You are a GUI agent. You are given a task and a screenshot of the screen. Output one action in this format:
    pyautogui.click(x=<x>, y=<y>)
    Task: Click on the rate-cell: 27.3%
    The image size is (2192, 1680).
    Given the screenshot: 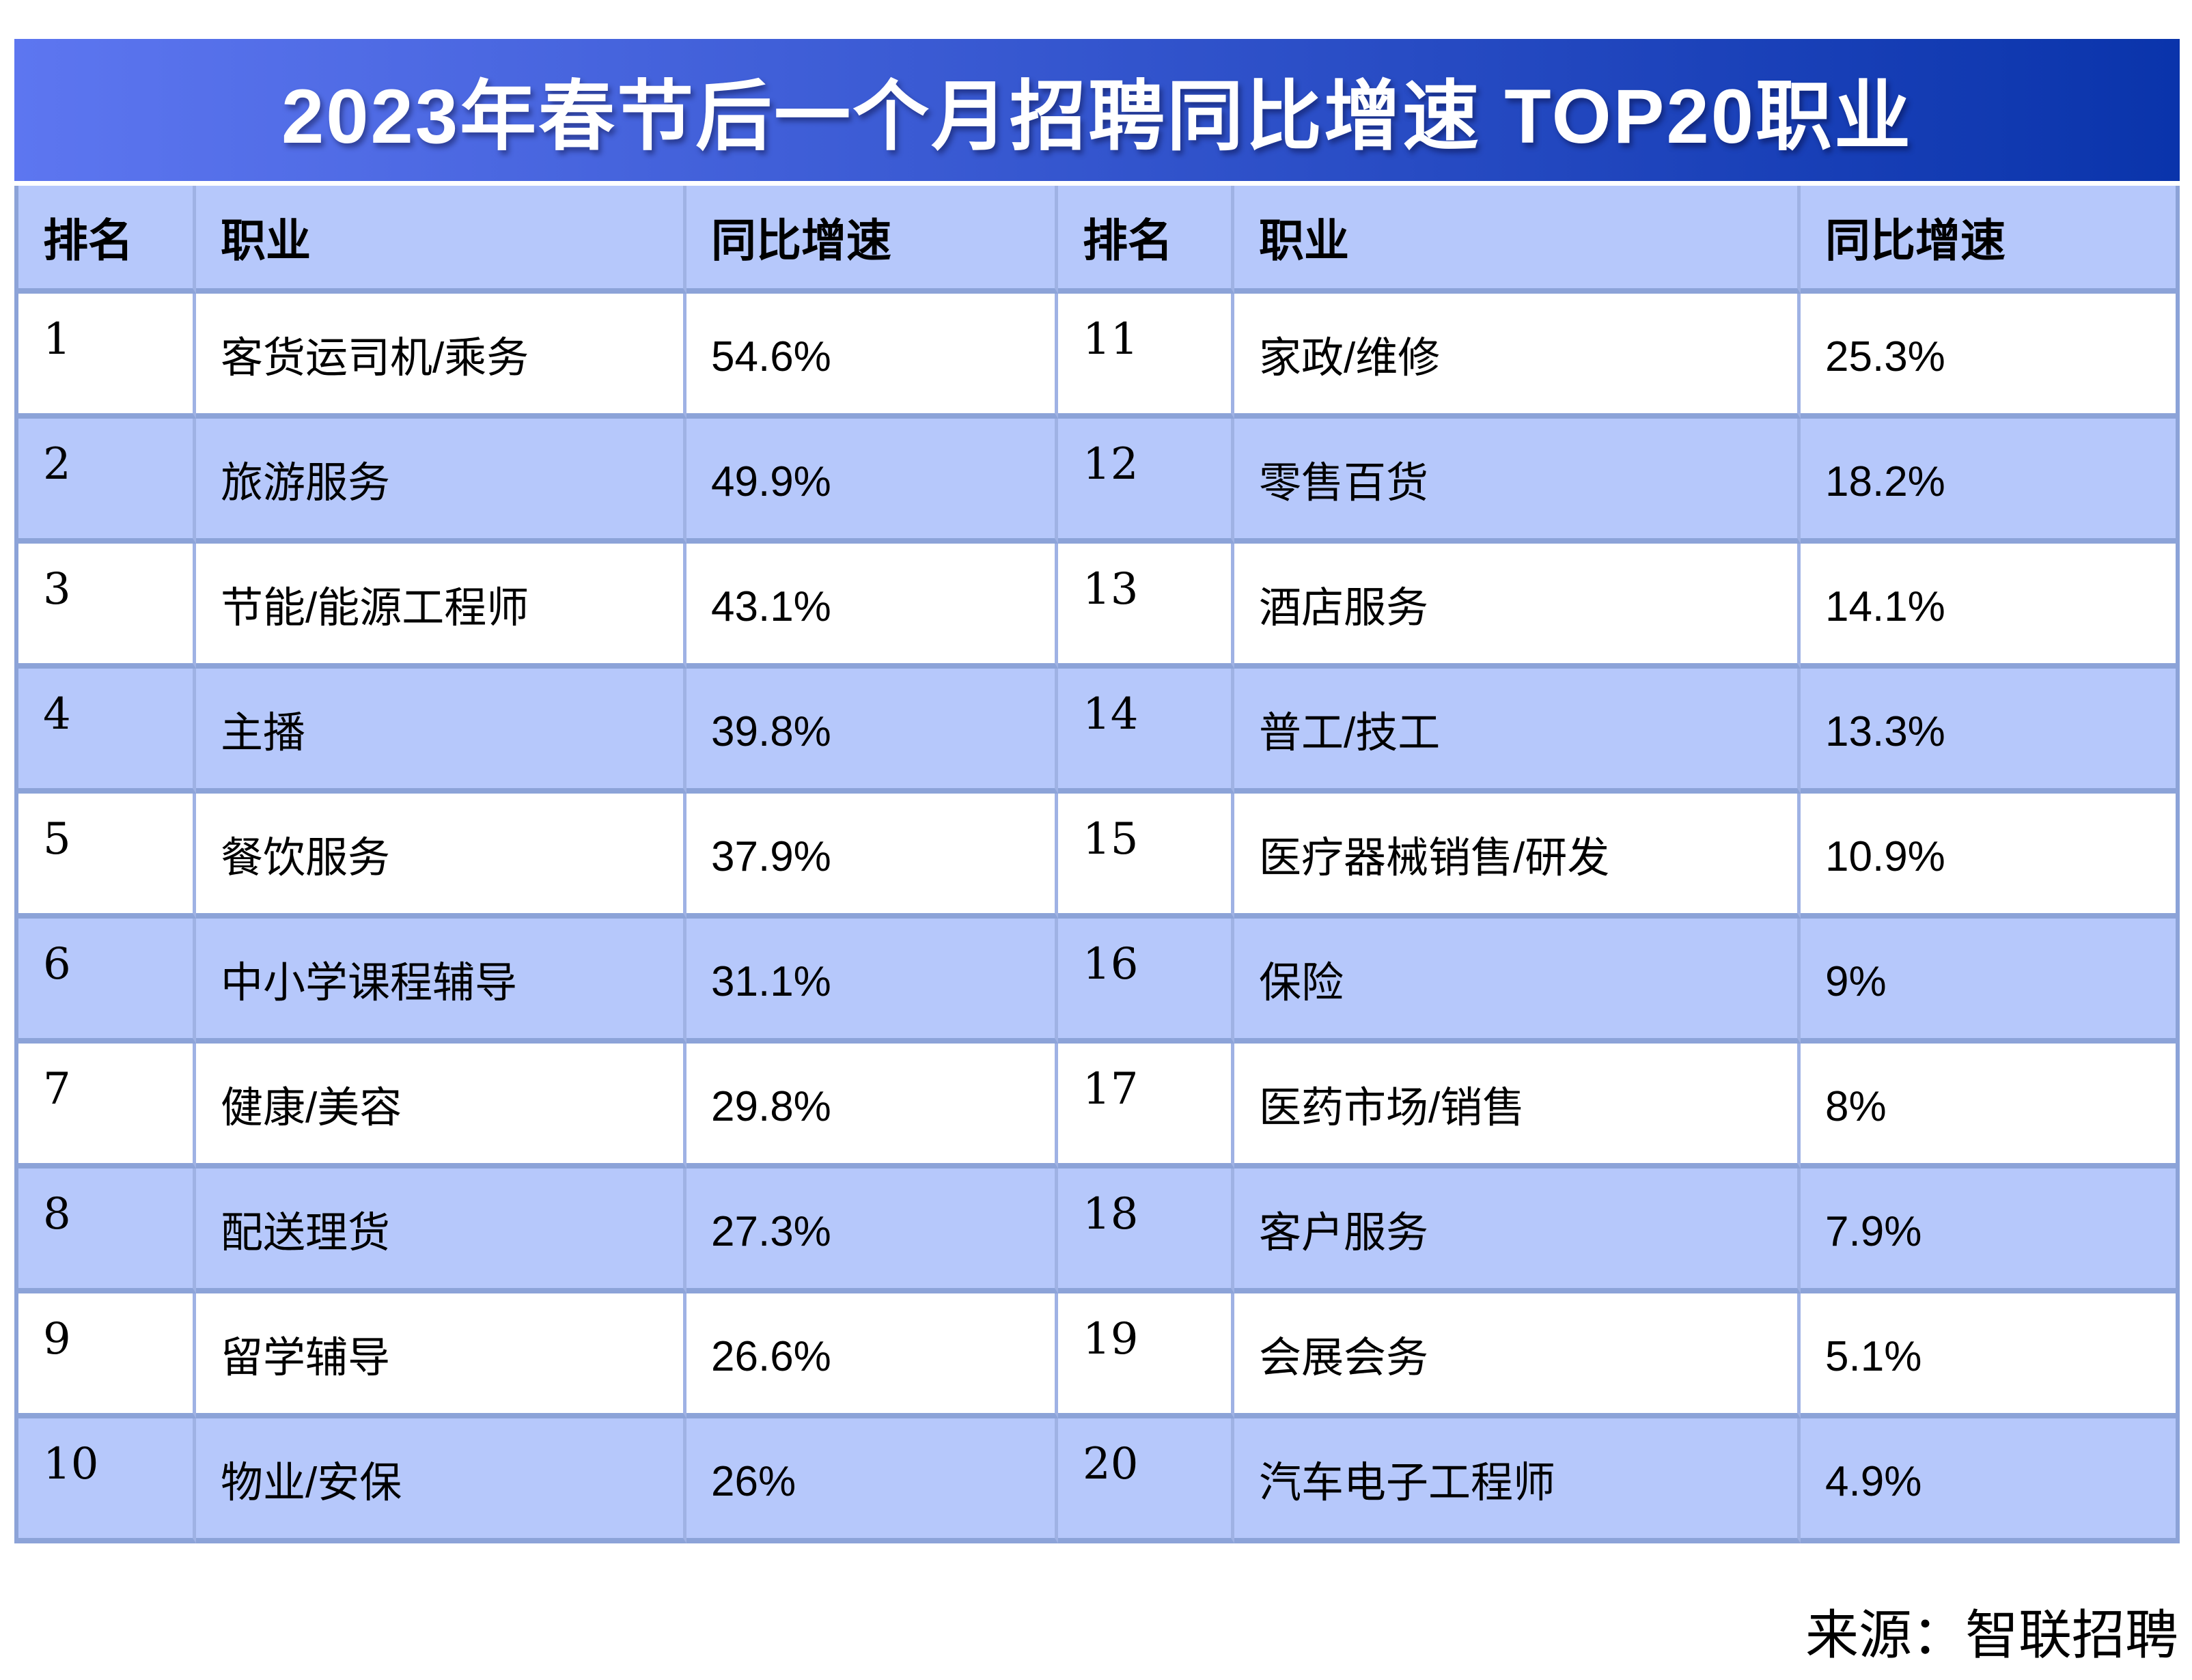 What is the action you would take?
    pyautogui.click(x=872, y=1230)
    